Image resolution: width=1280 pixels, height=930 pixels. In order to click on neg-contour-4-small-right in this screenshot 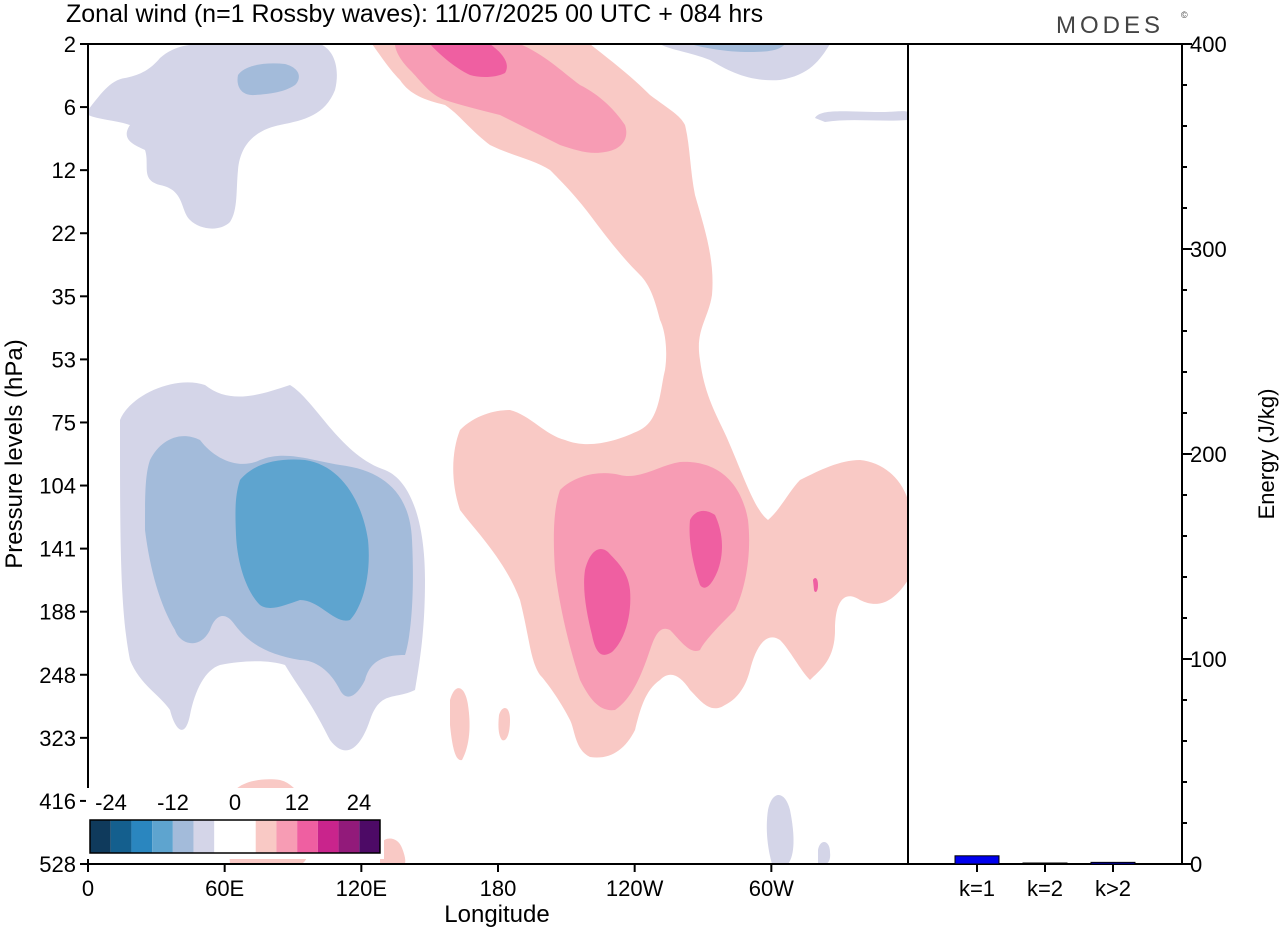, I will do `click(861, 116)`.